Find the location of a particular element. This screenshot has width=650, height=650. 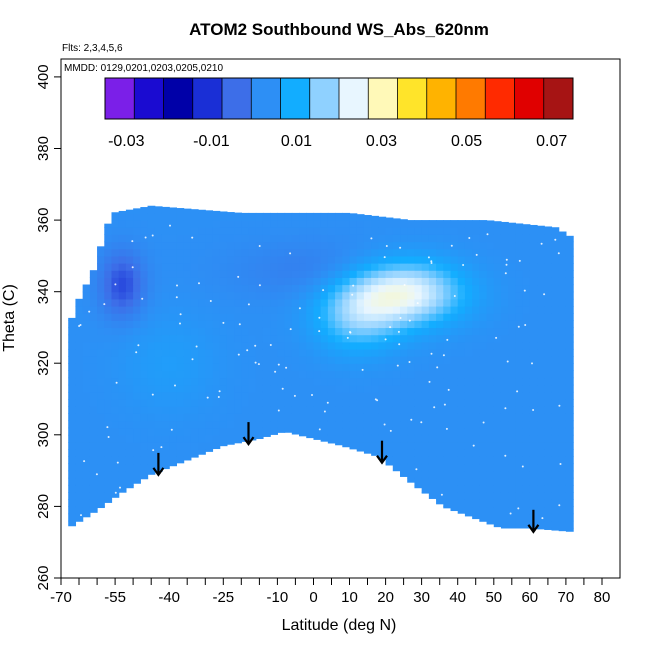

y-tick-label: 300 is located at coordinates (43, 434).